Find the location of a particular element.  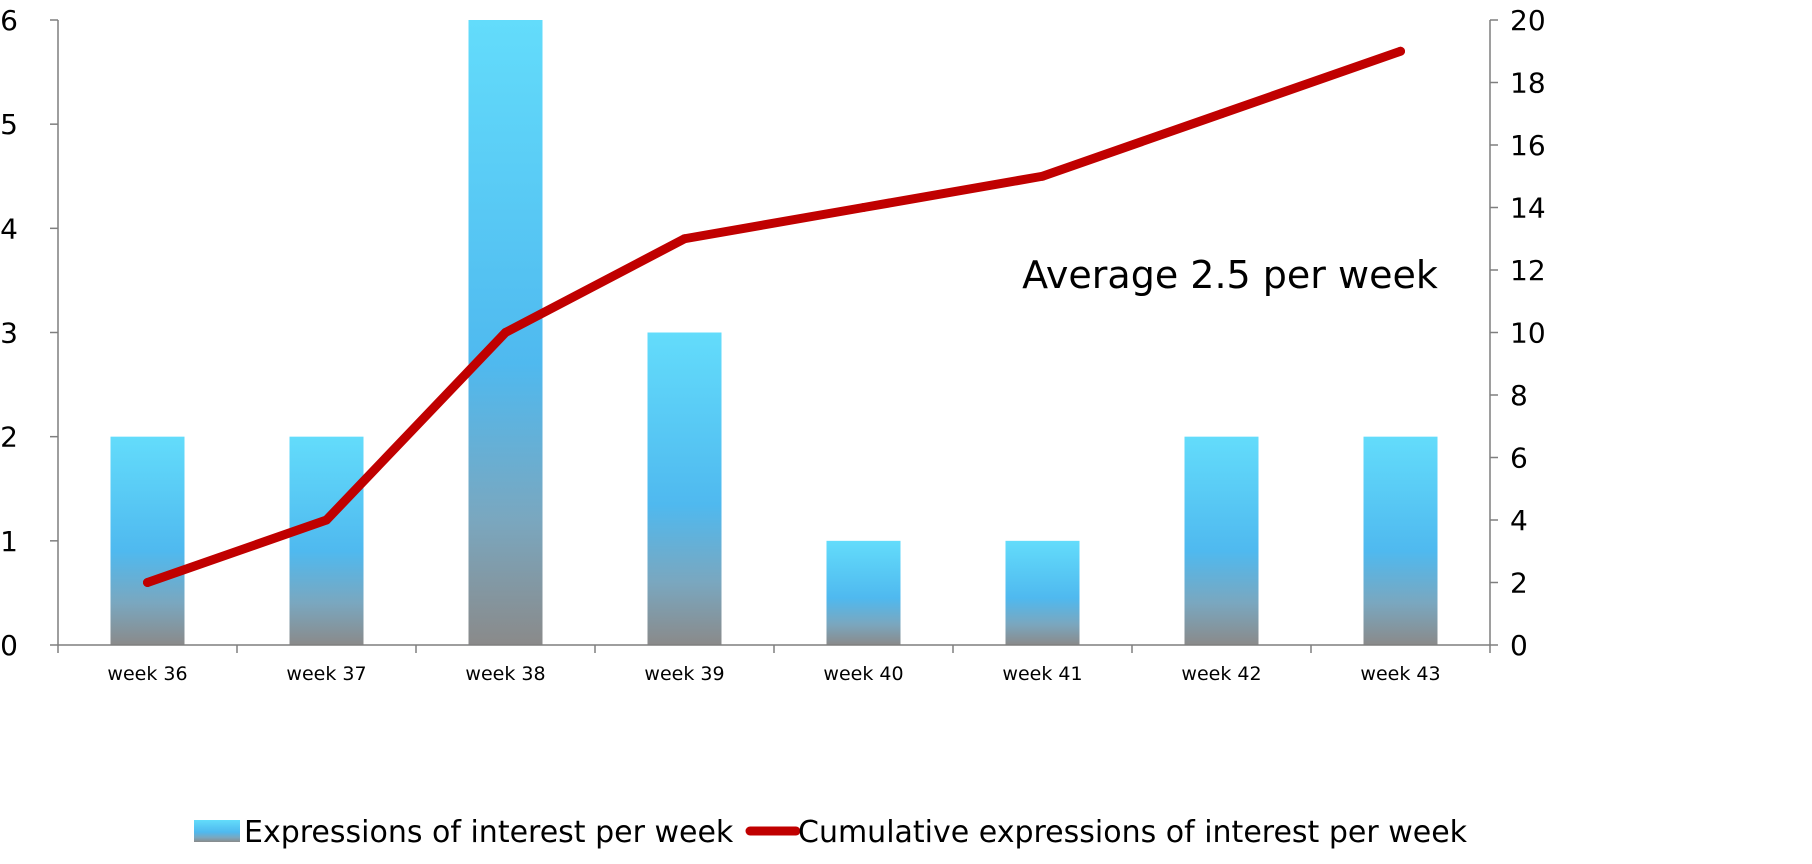

y-left-tick-label: 0 is located at coordinates (9, 645).